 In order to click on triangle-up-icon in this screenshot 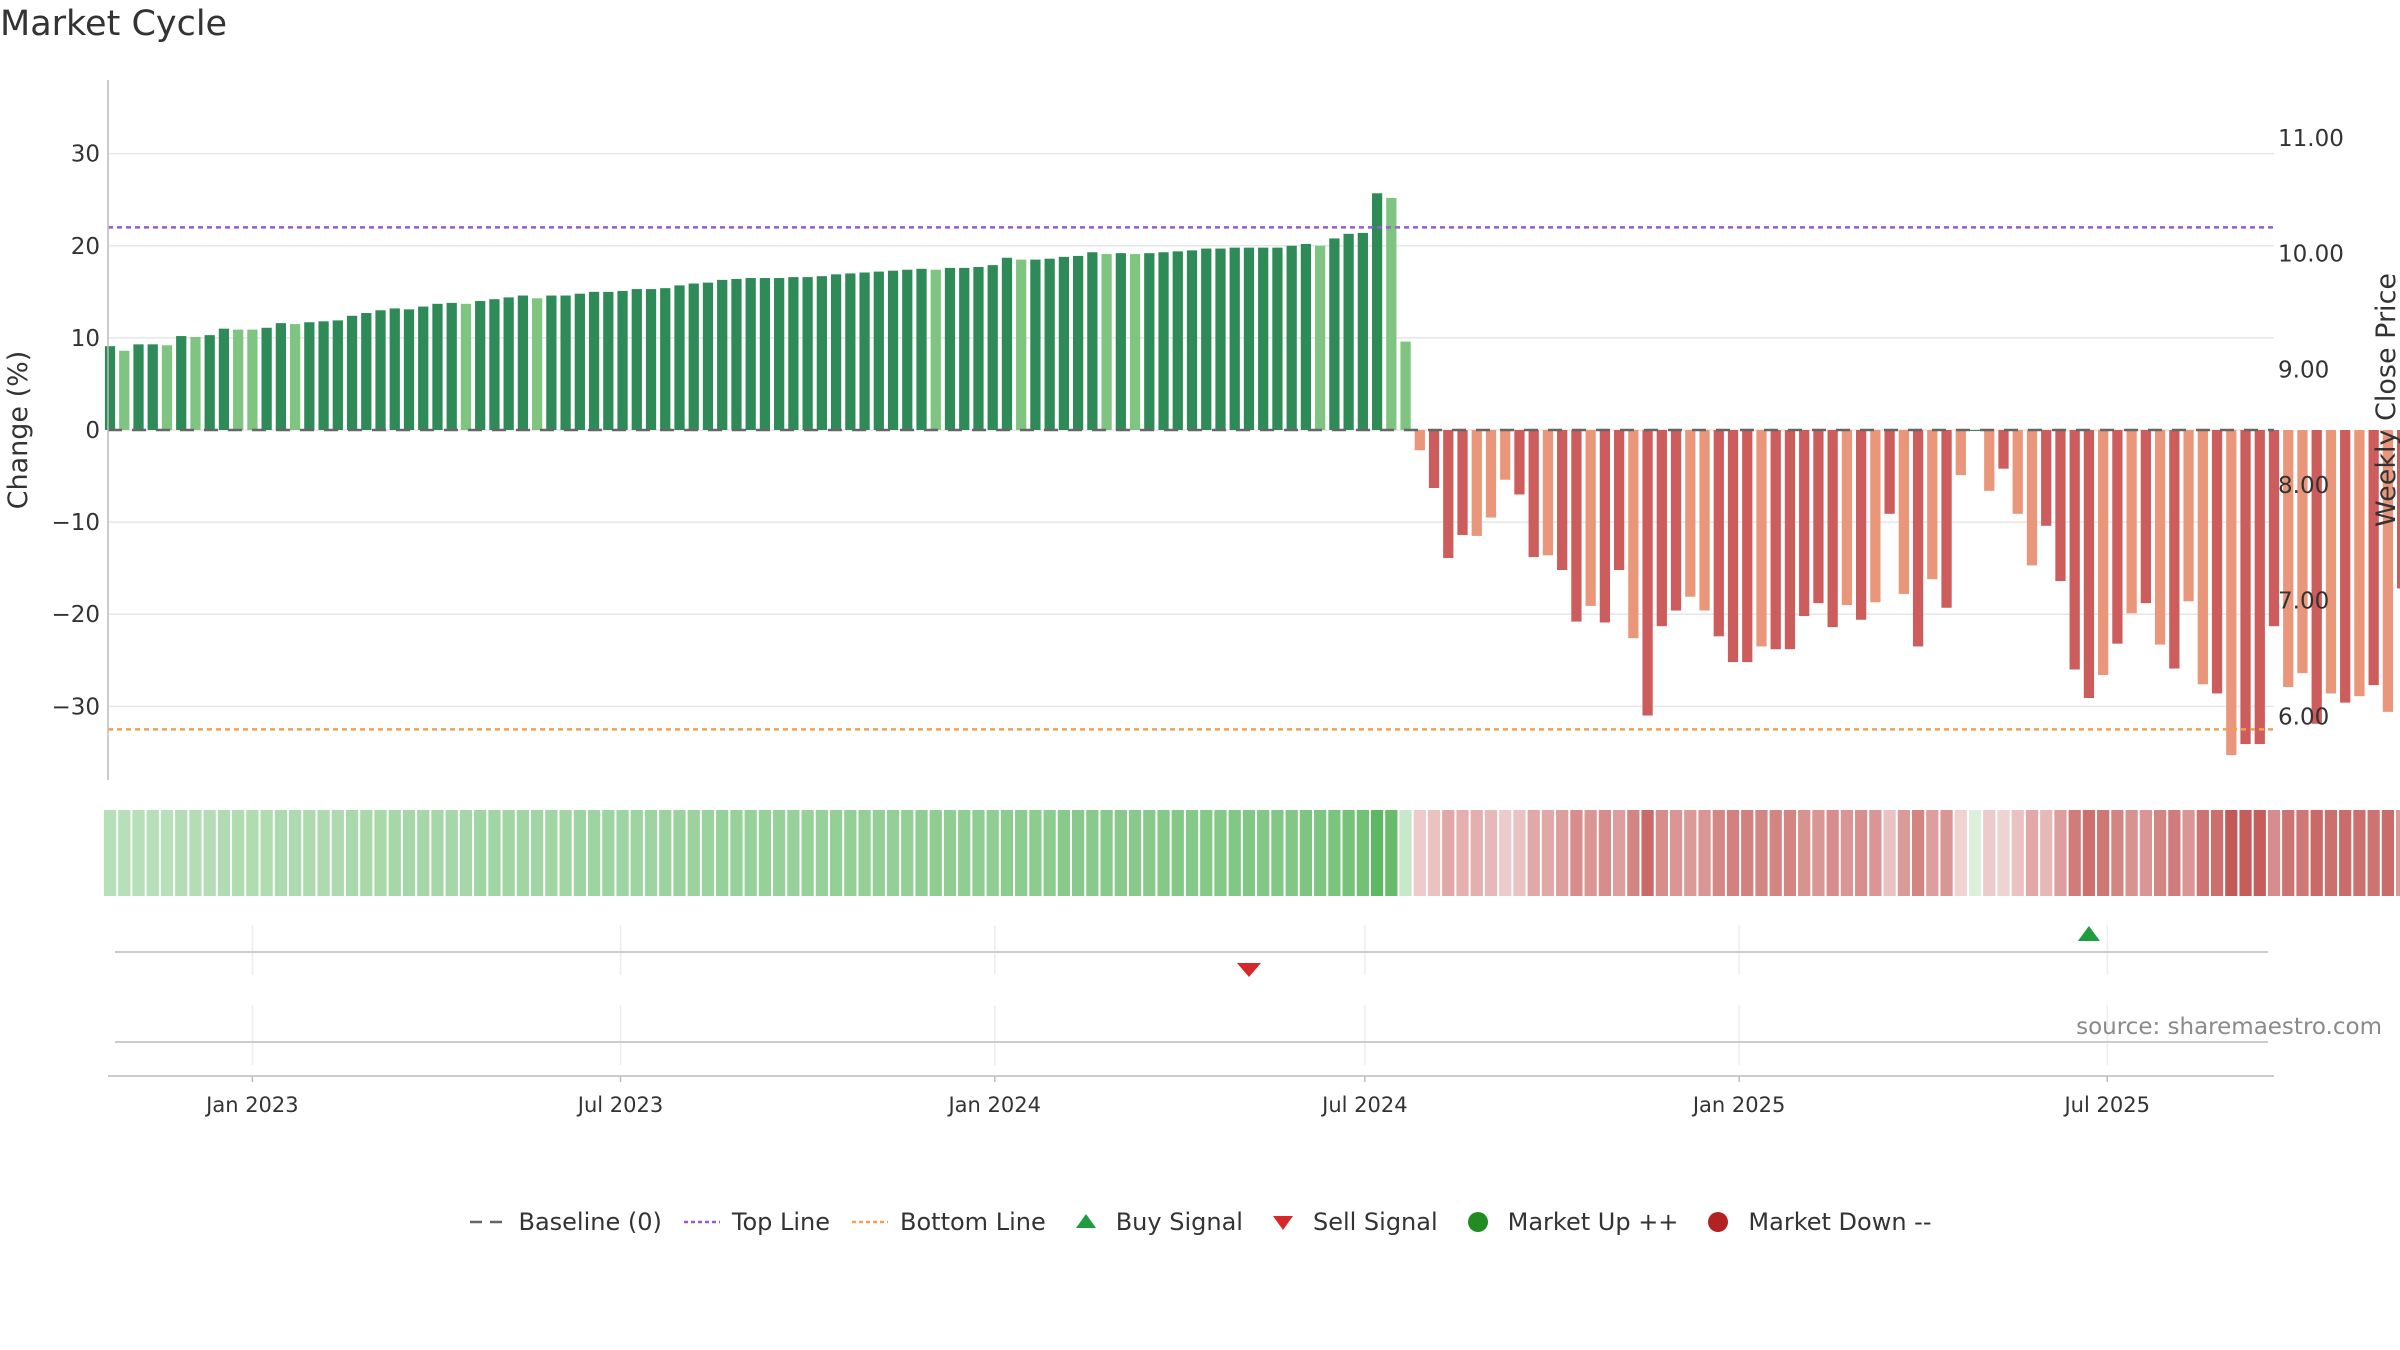, I will do `click(1085, 1221)`.